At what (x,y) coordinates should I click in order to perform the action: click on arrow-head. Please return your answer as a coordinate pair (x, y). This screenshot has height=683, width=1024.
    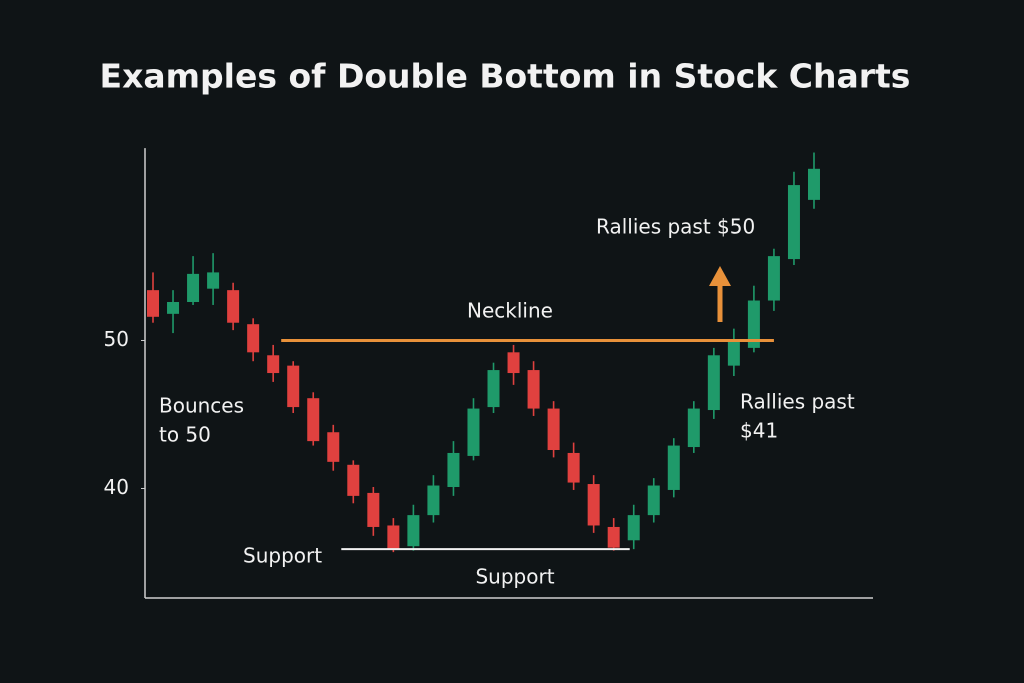
    Looking at the image, I should click on (720, 276).